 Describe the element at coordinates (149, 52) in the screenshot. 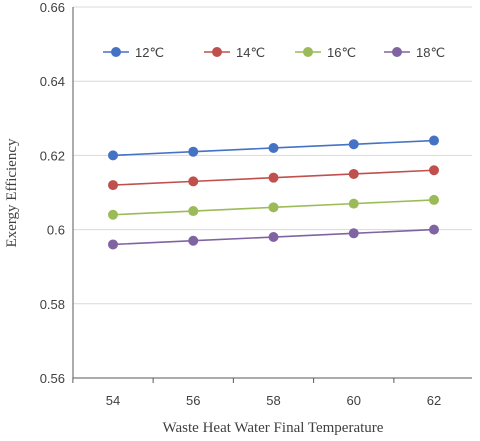

I see `legend-label: 12℃` at that location.